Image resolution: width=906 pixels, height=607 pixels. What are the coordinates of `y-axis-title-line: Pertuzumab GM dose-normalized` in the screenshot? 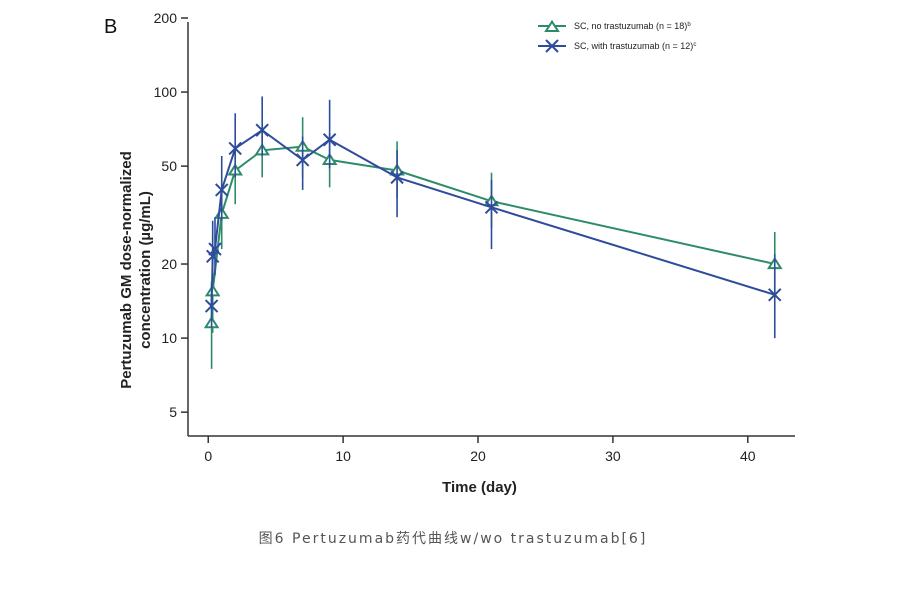 It's located at (126, 270).